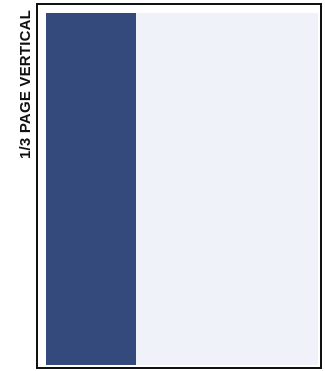  I want to click on ad-size-label: 1/3 PAGE VERTICAL, so click(25, 84).